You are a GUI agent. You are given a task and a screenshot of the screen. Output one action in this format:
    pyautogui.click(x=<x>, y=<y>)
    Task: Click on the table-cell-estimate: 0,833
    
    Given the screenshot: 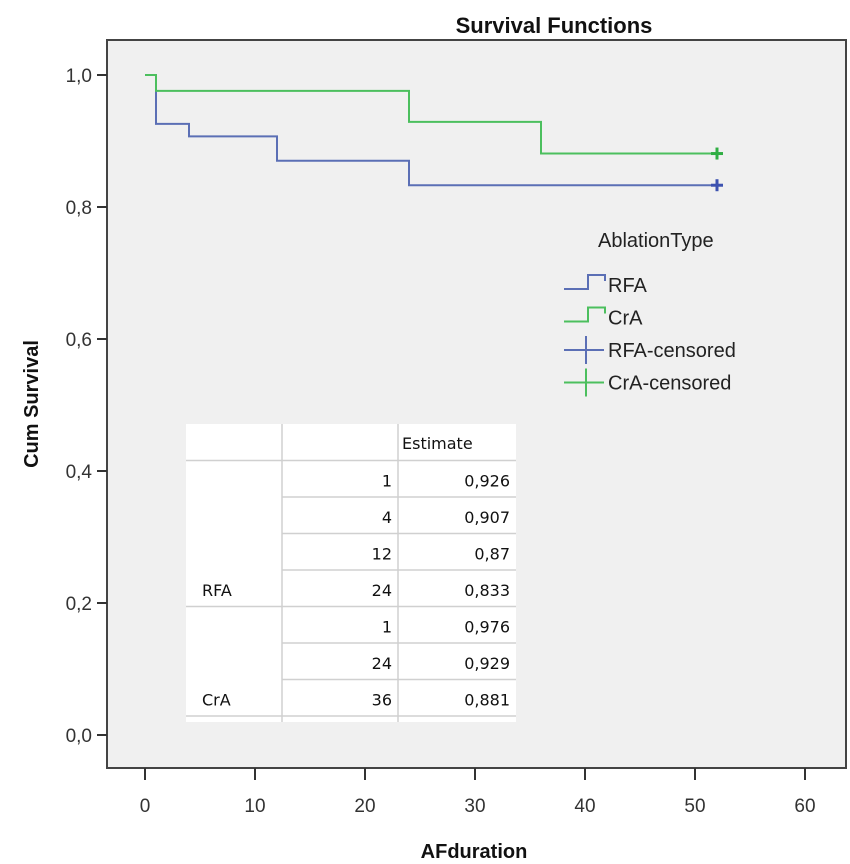 What is the action you would take?
    pyautogui.click(x=487, y=590)
    